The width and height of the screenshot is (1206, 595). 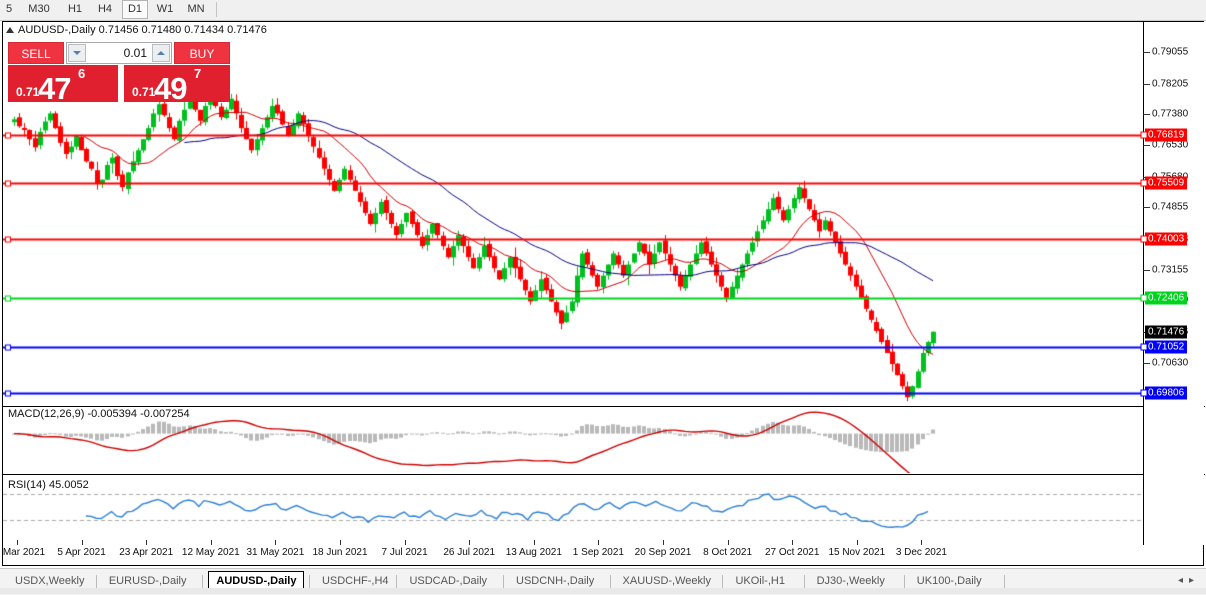 What do you see at coordinates (1166, 393) in the screenshot?
I see `price-level-tag: 0.69806` at bounding box center [1166, 393].